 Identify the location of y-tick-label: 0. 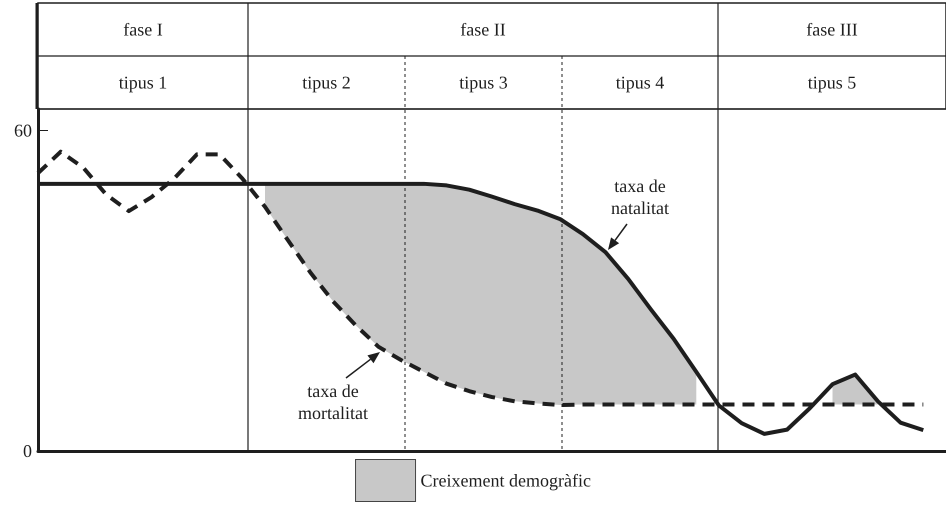
(27, 451).